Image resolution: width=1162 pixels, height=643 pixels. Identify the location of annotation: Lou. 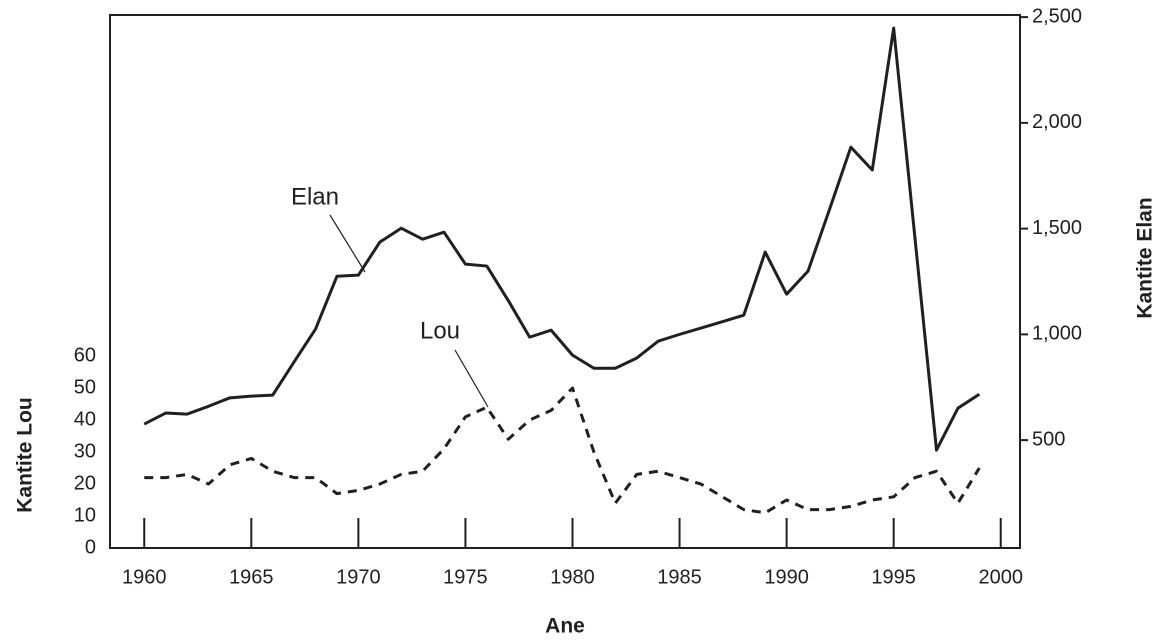
(440, 330).